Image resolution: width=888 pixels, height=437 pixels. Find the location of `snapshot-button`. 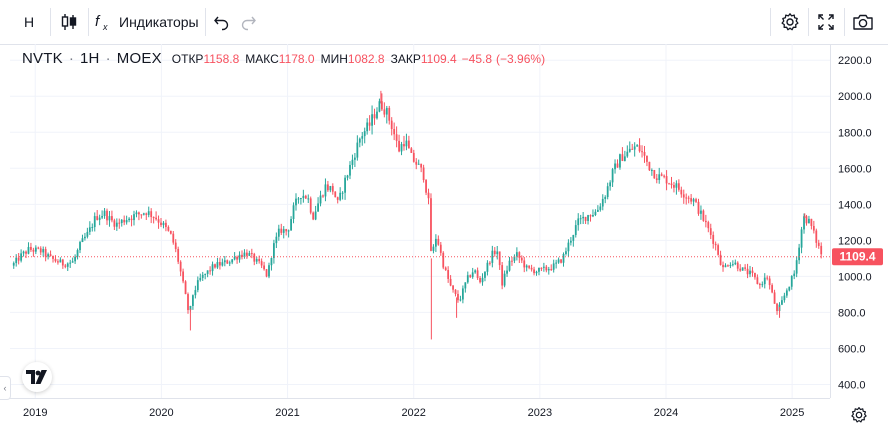

snapshot-button is located at coordinates (863, 22).